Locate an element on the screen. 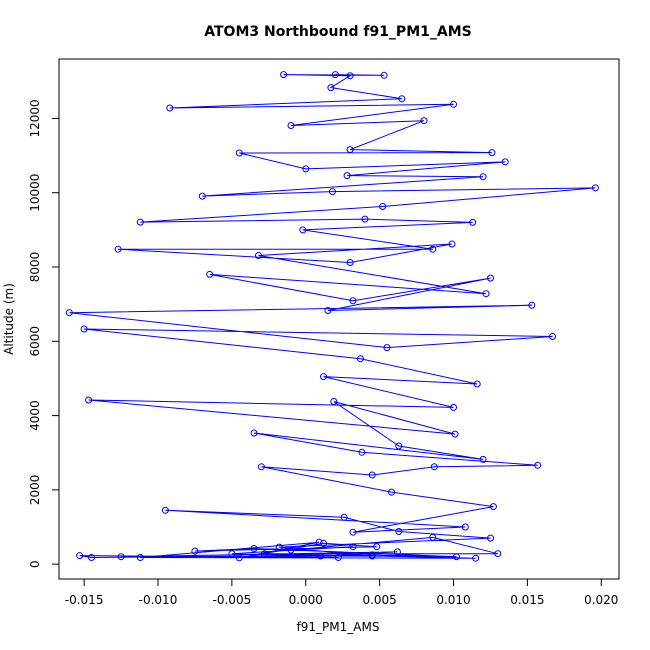 This screenshot has height=650, width=650. y-tick-label: 6000 is located at coordinates (35, 341).